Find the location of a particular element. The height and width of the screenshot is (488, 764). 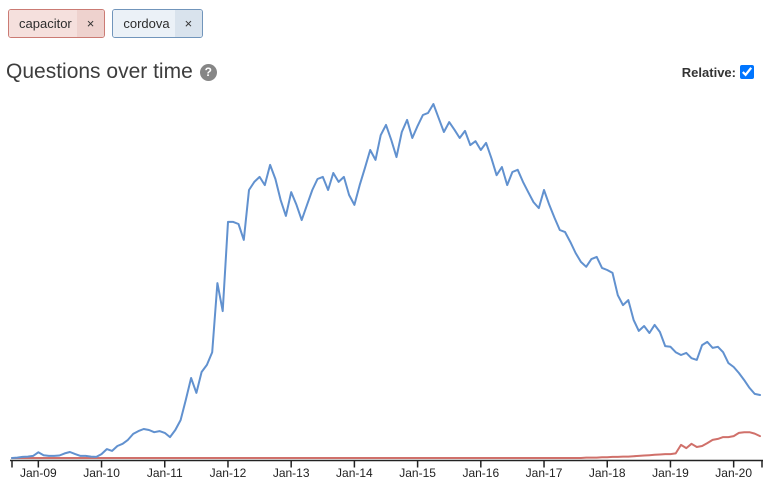

x-axis-label: Jan-17 is located at coordinates (544, 473).